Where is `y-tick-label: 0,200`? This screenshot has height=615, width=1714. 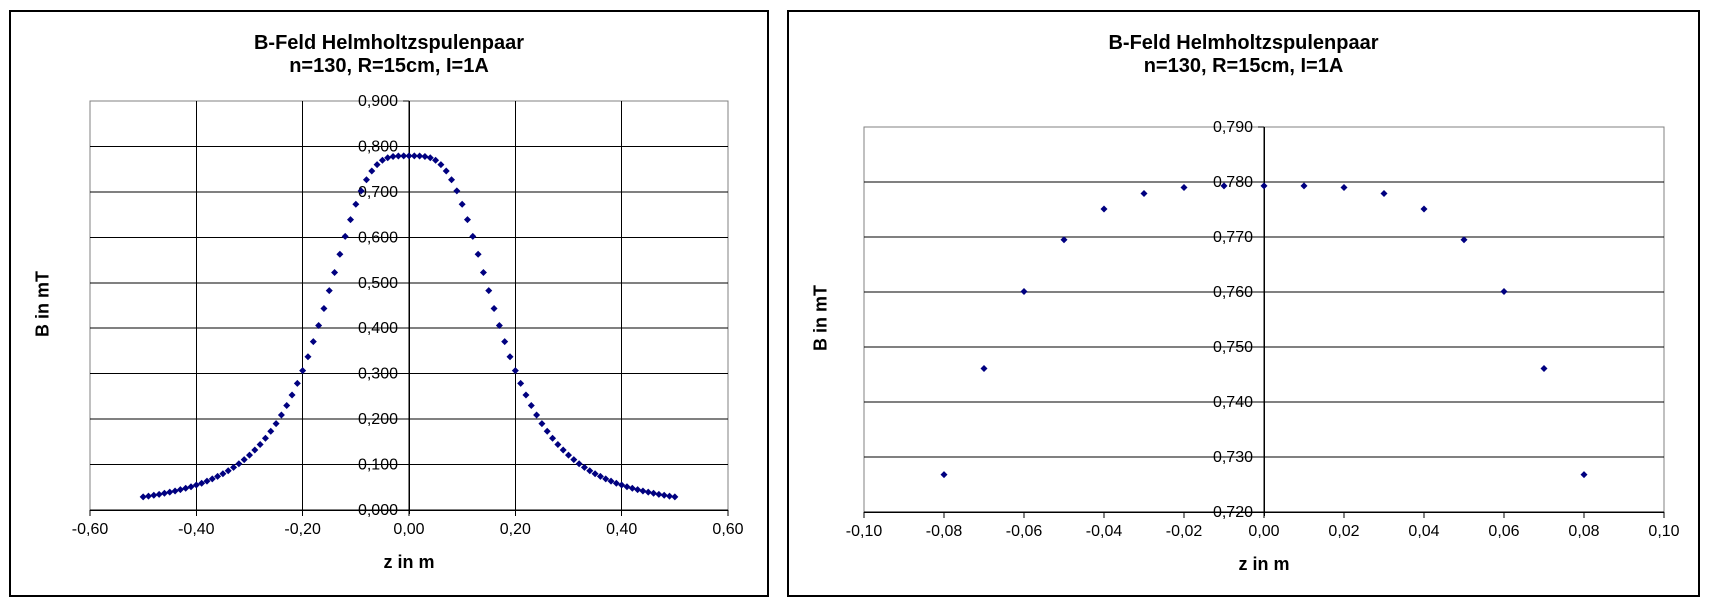
y-tick-label: 0,200 is located at coordinates (378, 419).